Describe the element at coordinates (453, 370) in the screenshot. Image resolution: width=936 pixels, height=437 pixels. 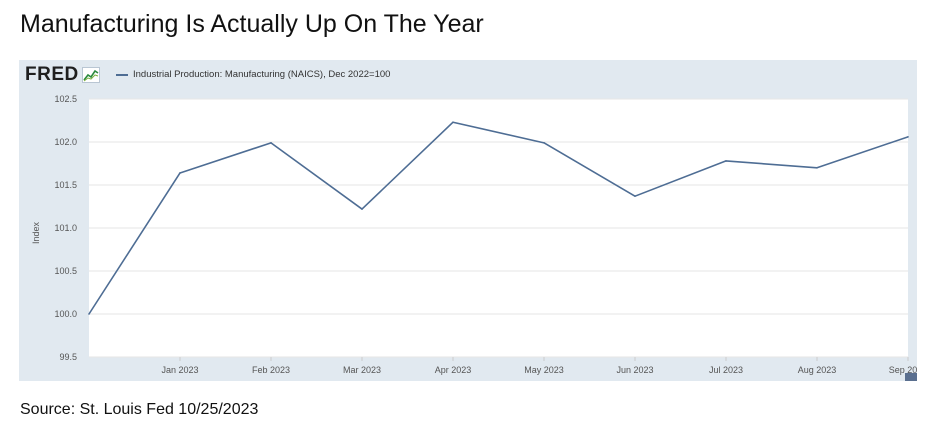
I see `x-tick-label: Apr 2023` at that location.